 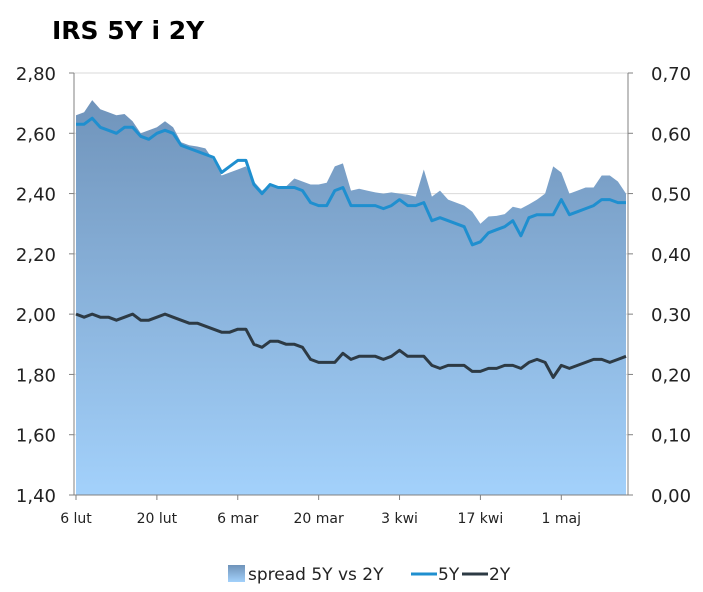 I want to click on left-tick-label: 2,00, so click(x=36, y=315).